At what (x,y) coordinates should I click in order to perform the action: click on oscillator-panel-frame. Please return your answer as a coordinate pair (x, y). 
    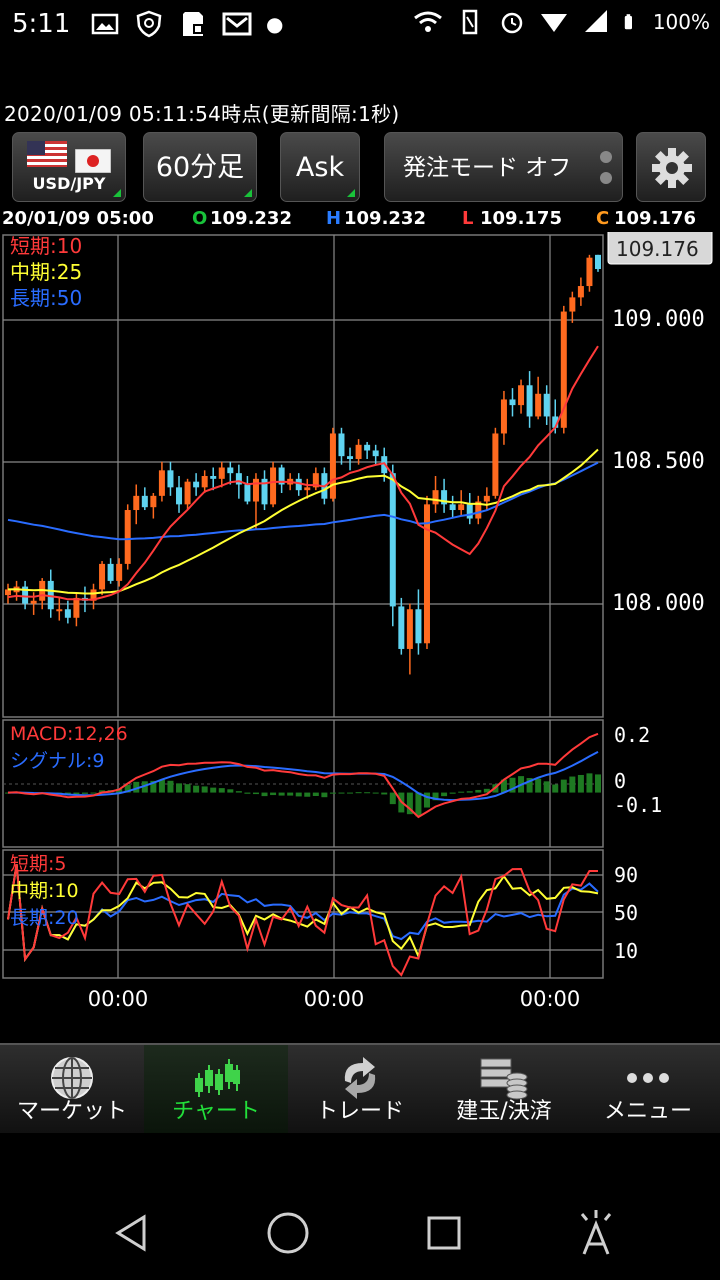
    Looking at the image, I should click on (303, 914).